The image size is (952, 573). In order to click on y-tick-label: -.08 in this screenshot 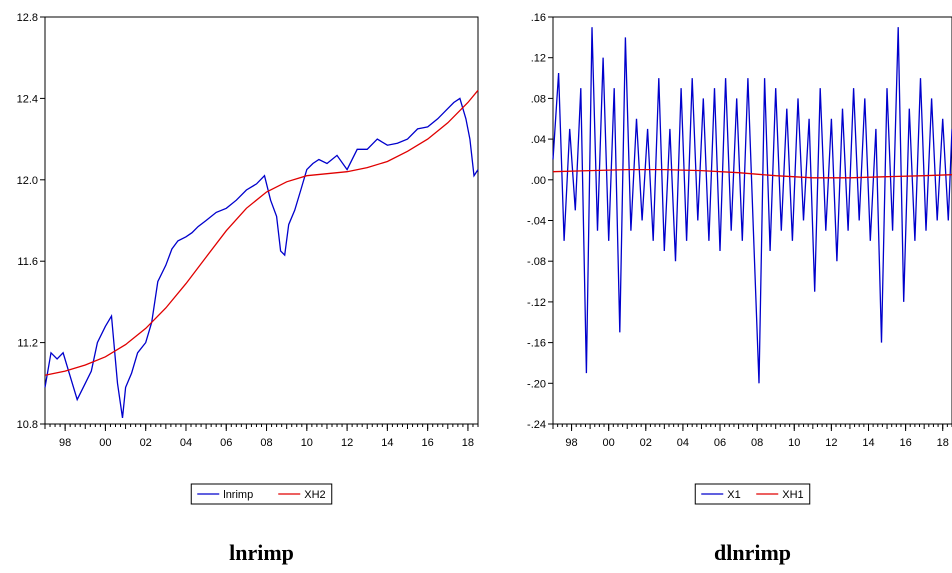, I will do `click(536, 262)`.